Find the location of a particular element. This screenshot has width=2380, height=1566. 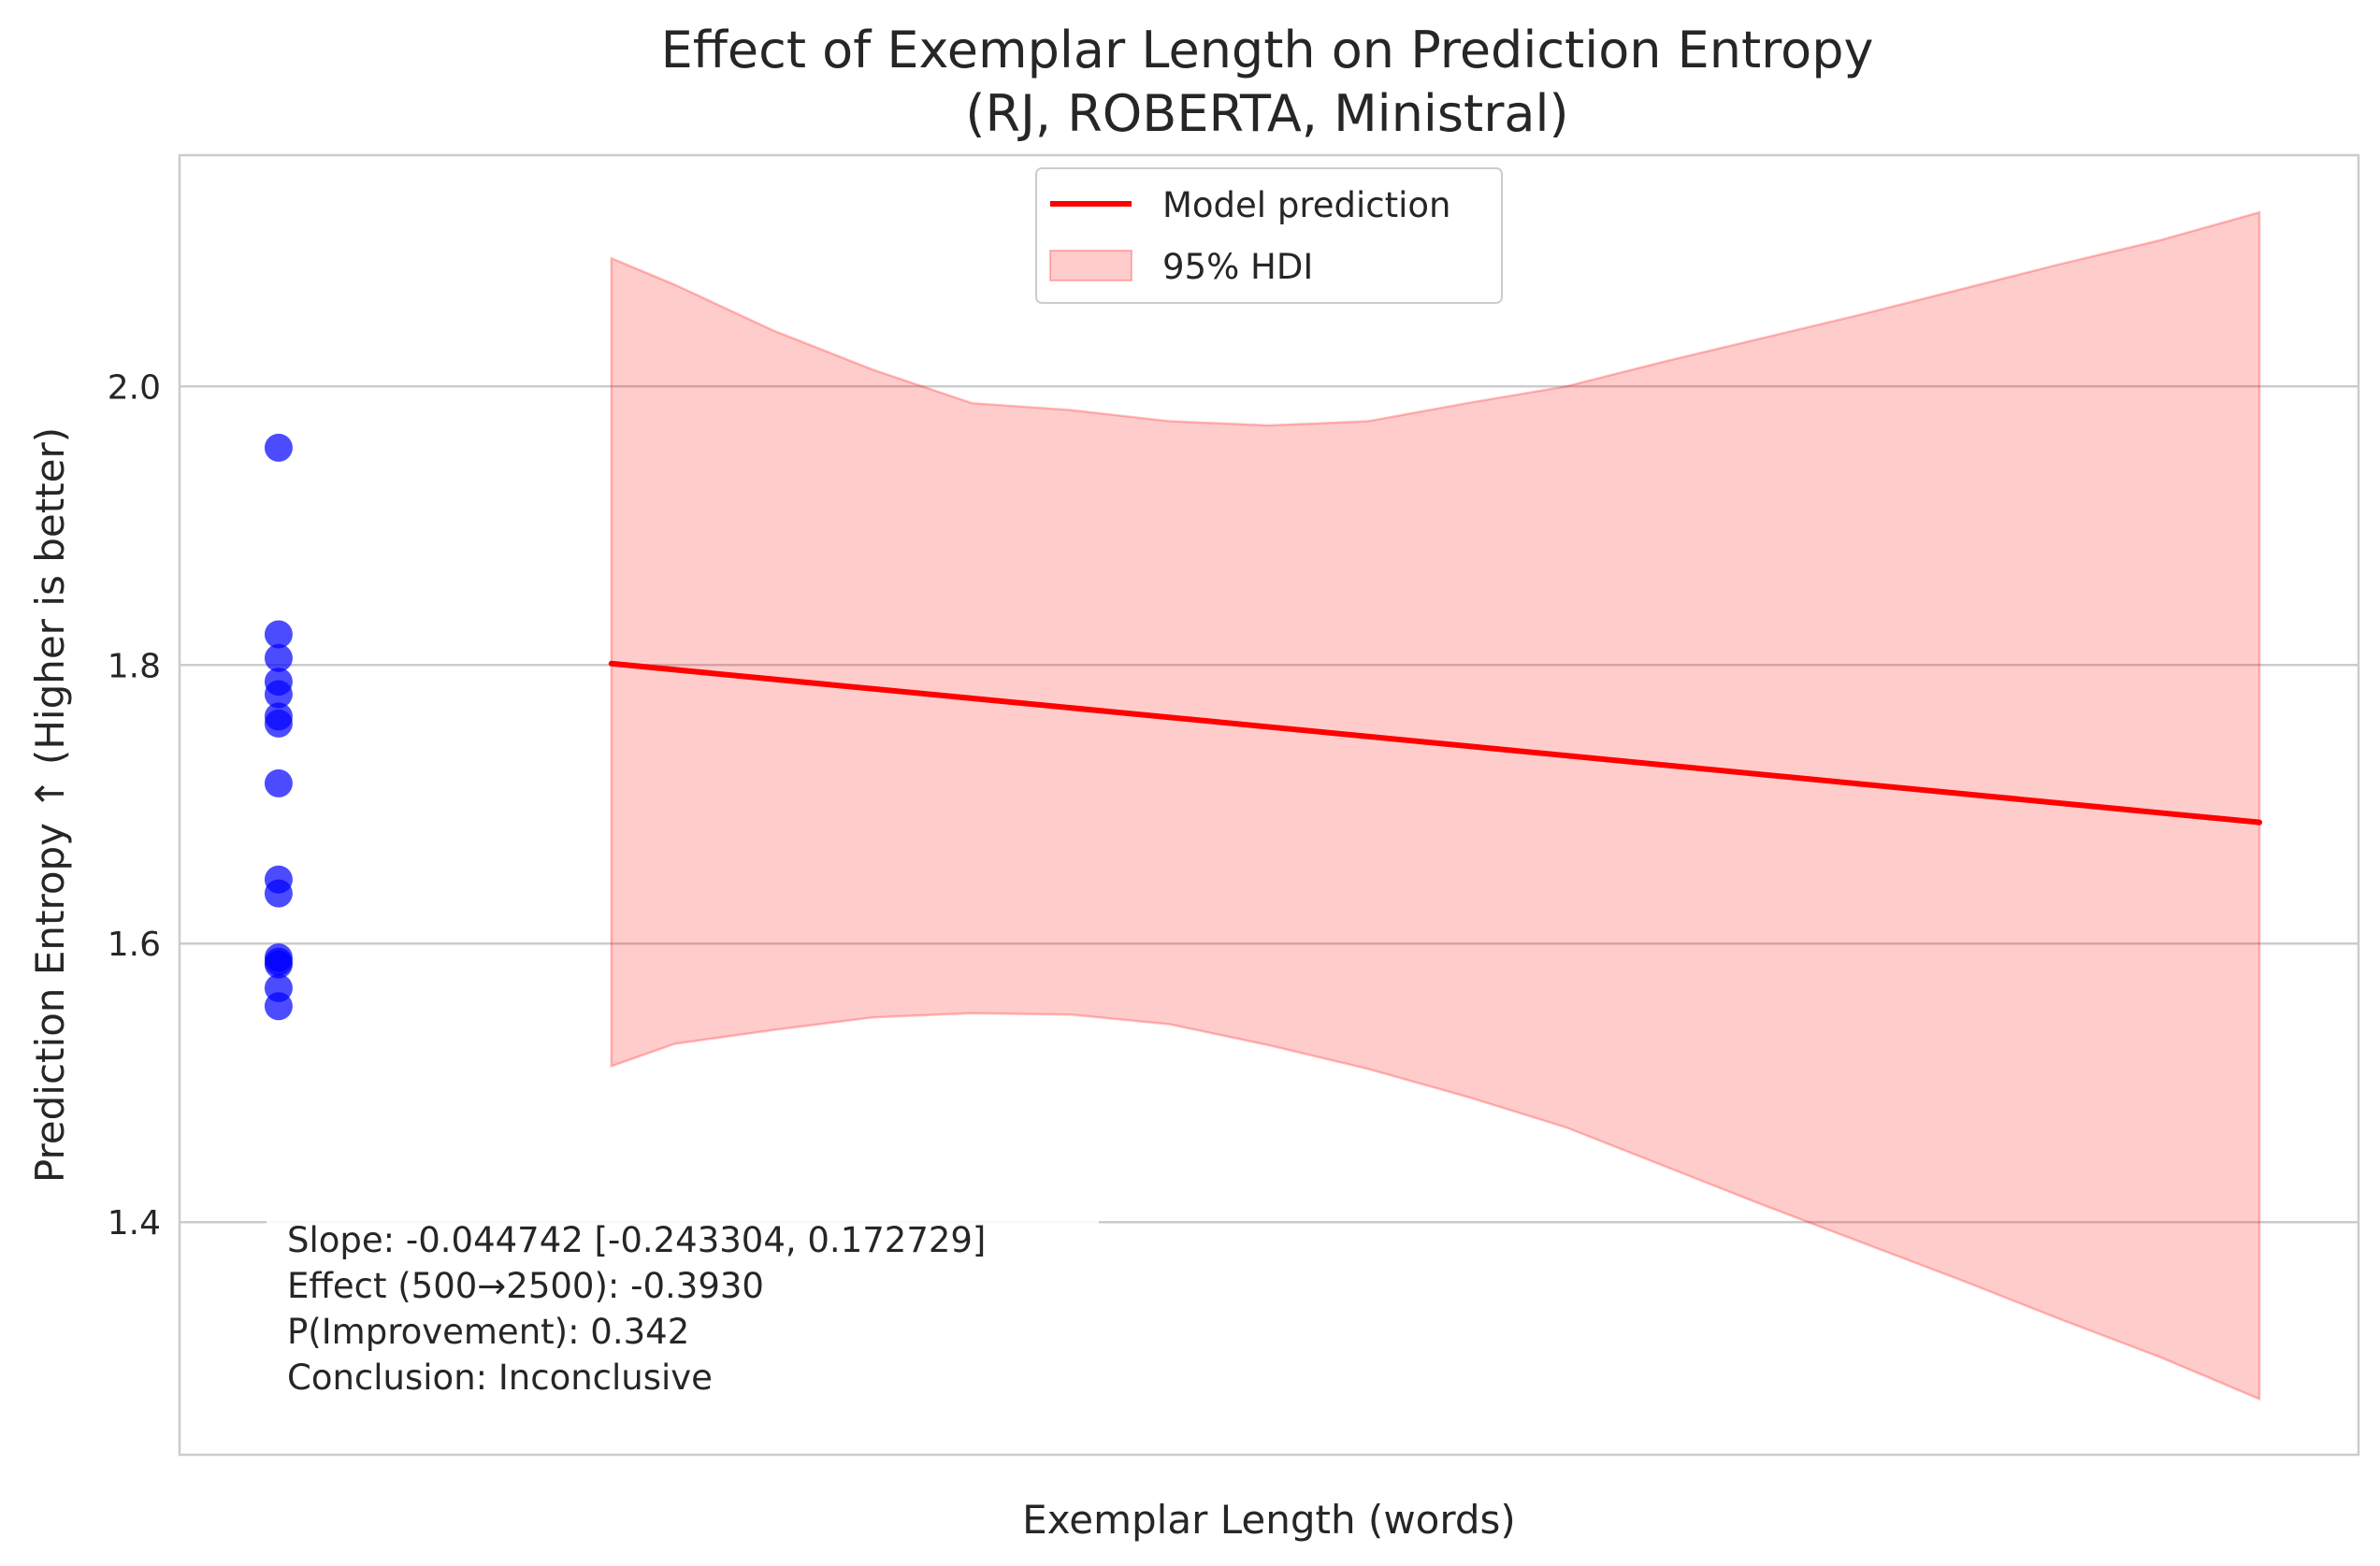

y-tick-label: 2.0 is located at coordinates (134, 387).